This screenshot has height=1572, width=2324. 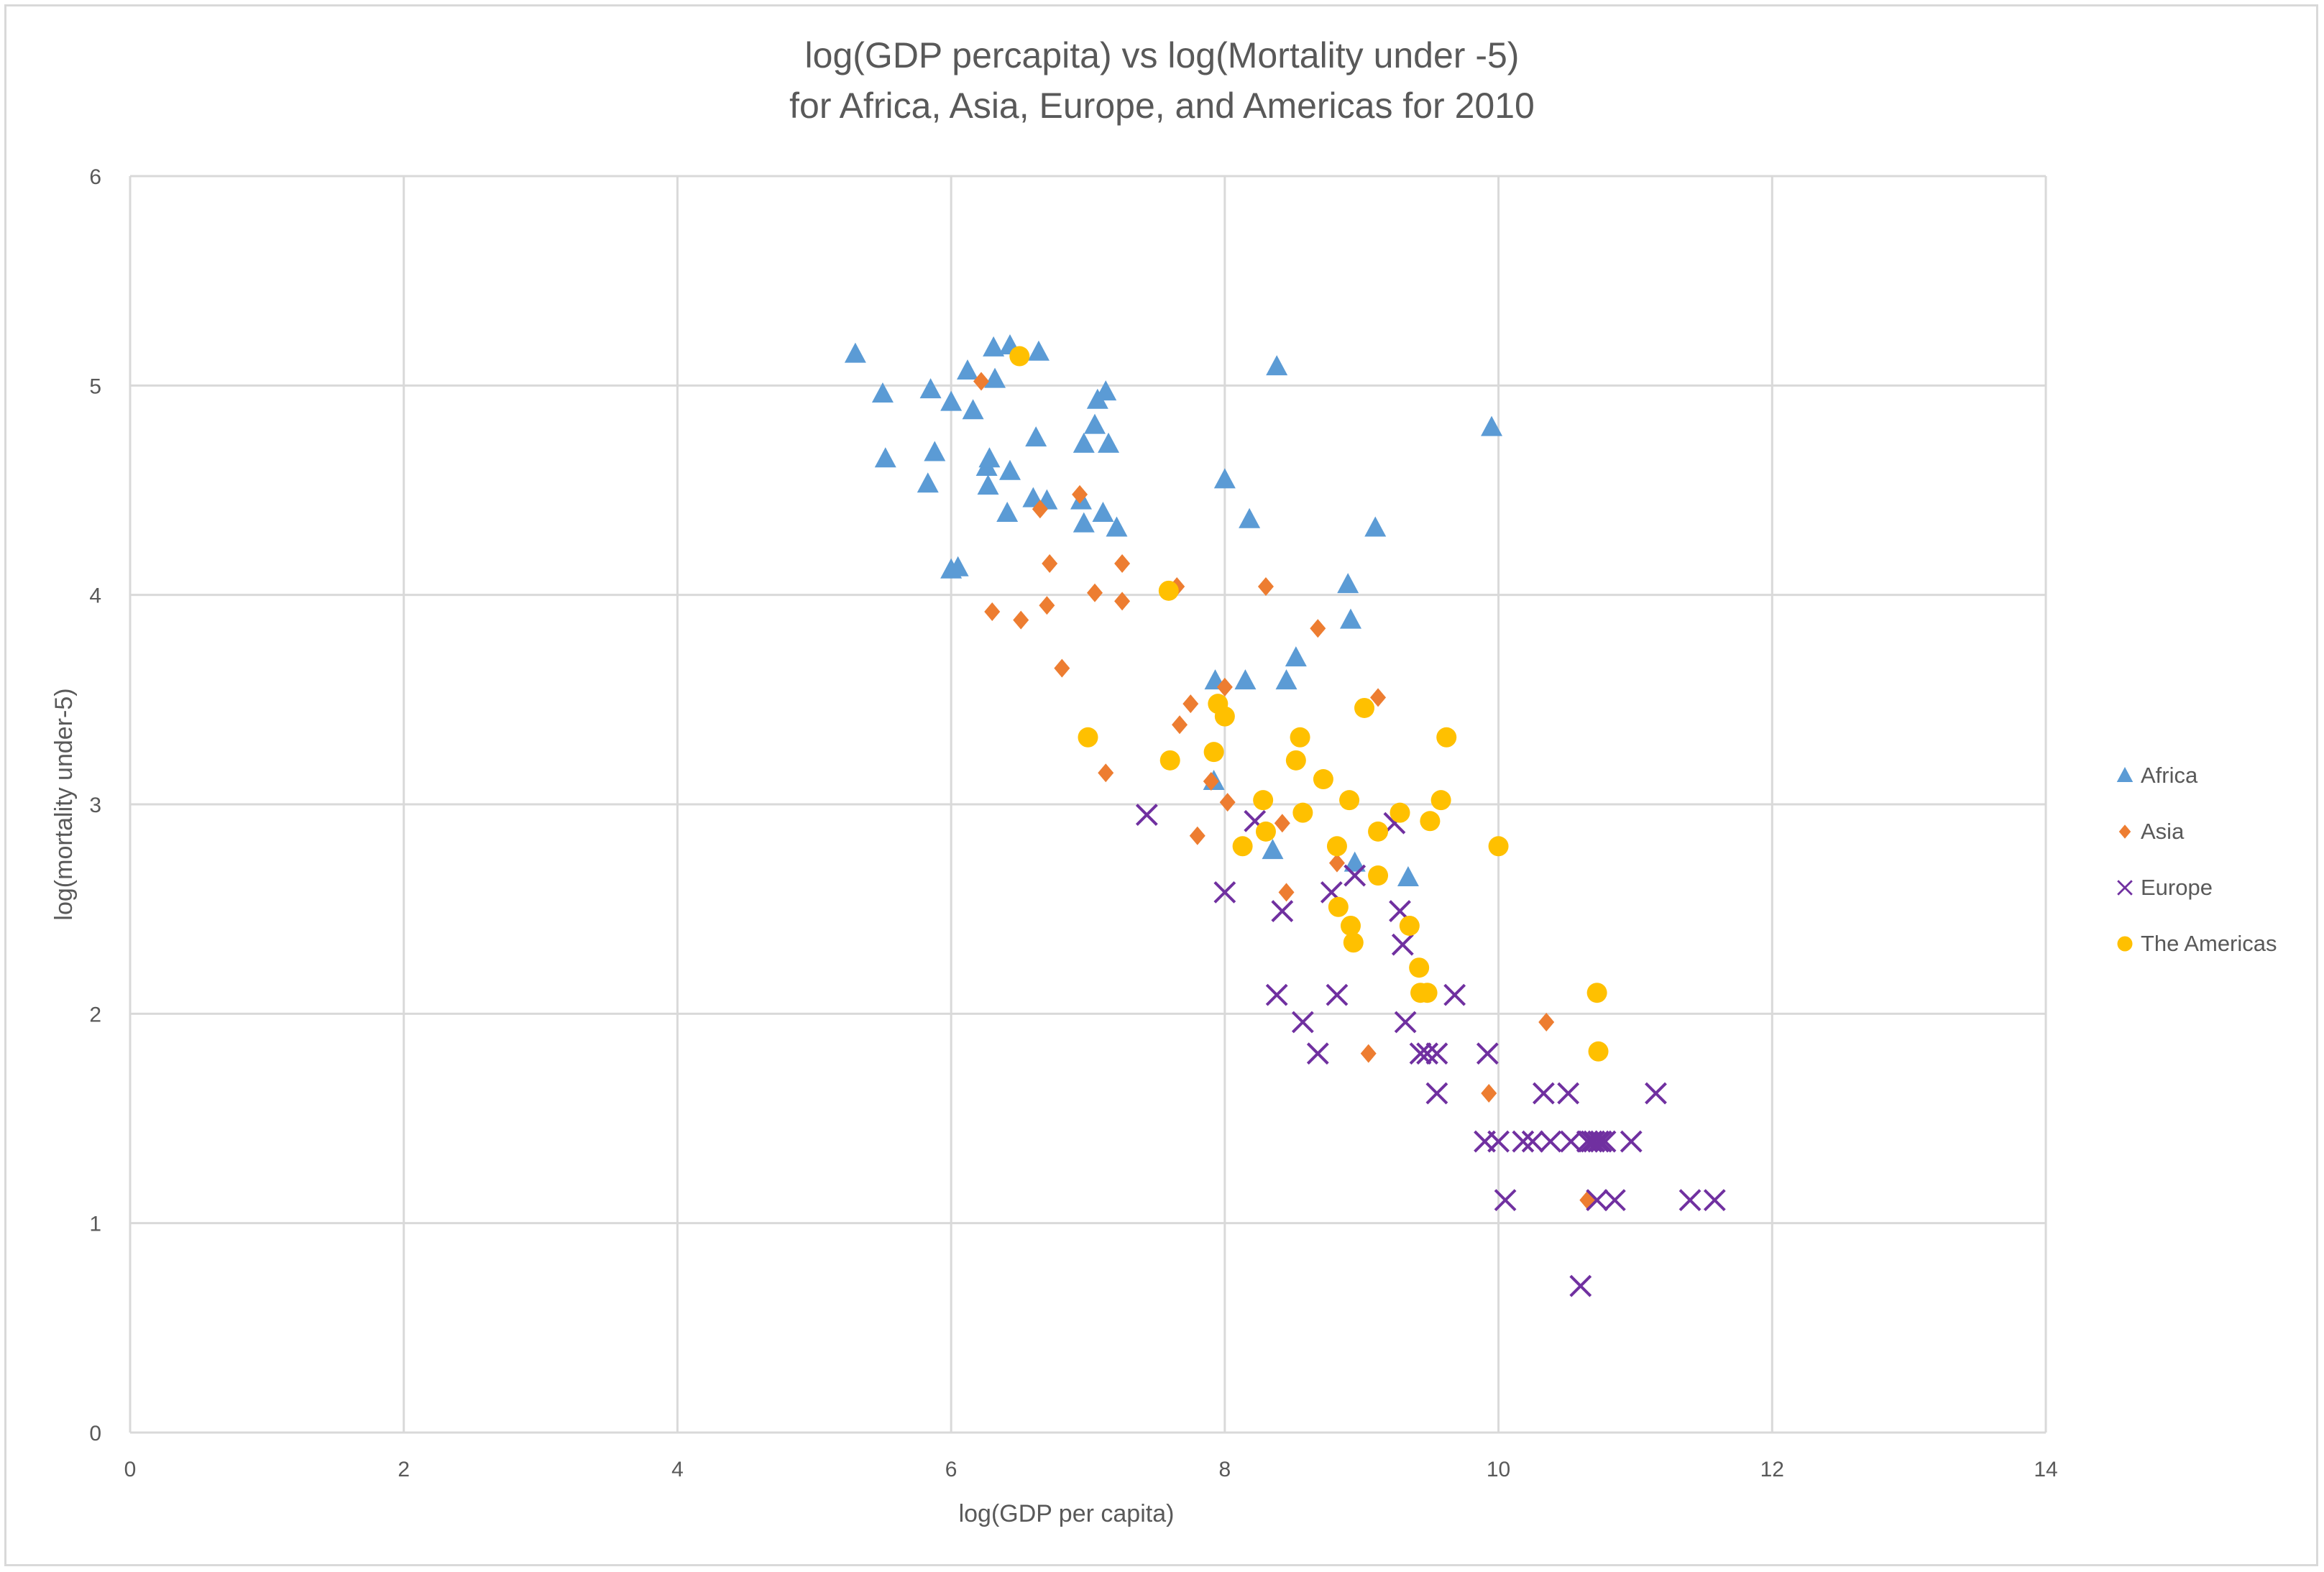 What do you see at coordinates (1498, 1469) in the screenshot?
I see `x-tick-label: 10` at bounding box center [1498, 1469].